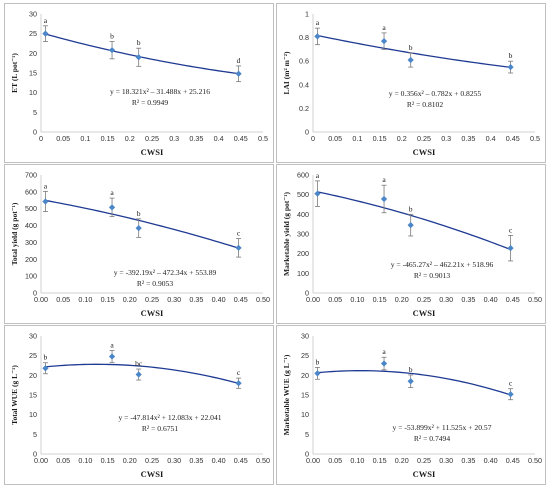  Describe the element at coordinates (150, 102) in the screenshot. I see `r-squared: R² = 0.9949` at that location.